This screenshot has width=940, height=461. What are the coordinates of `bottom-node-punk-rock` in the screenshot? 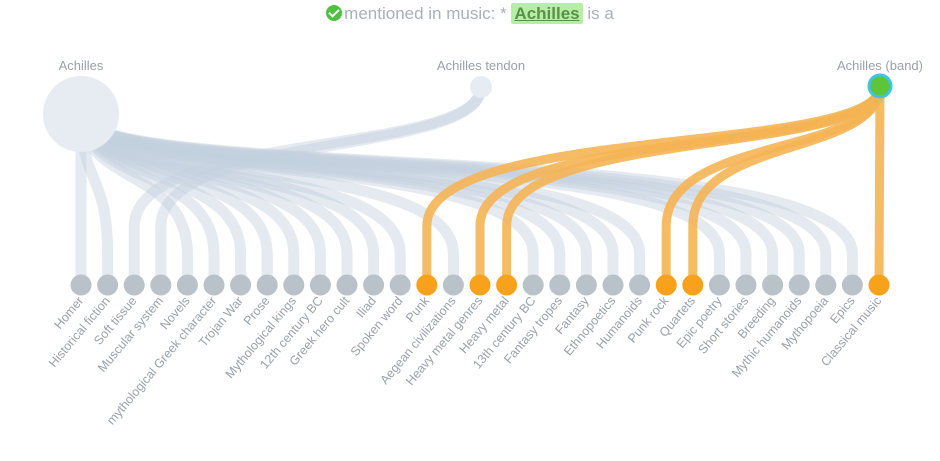 It's located at (666, 285).